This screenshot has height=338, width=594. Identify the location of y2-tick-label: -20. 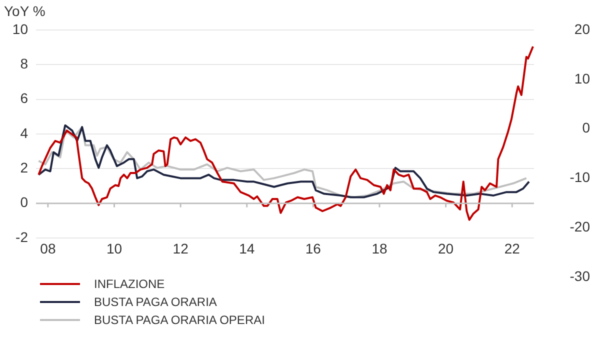
(580, 226).